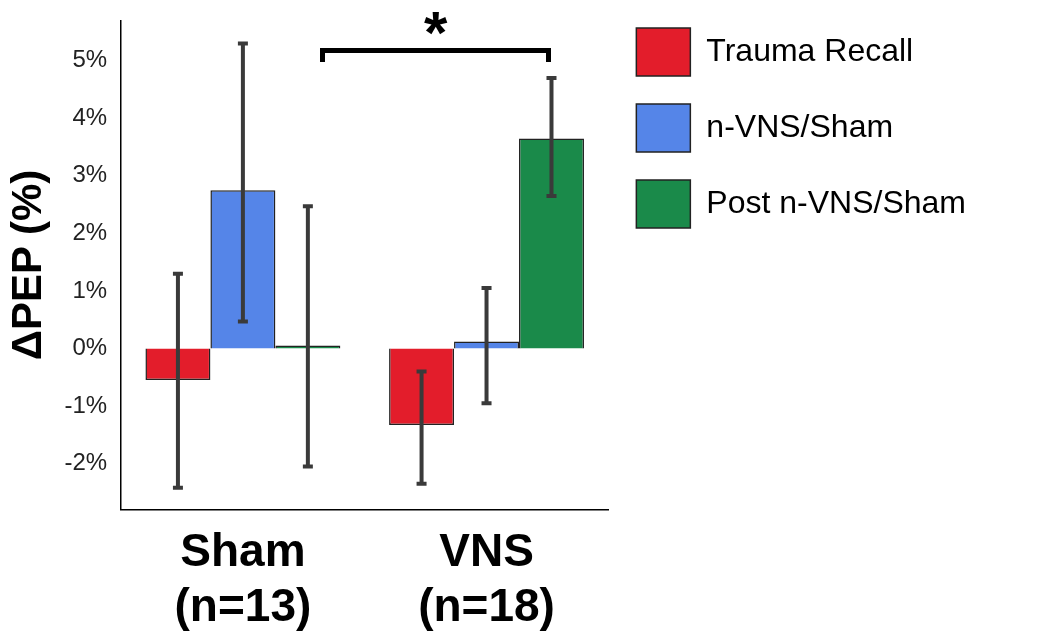 This screenshot has width=1046, height=642. I want to click on x-tick-label: Sham (n=13), so click(243, 577).